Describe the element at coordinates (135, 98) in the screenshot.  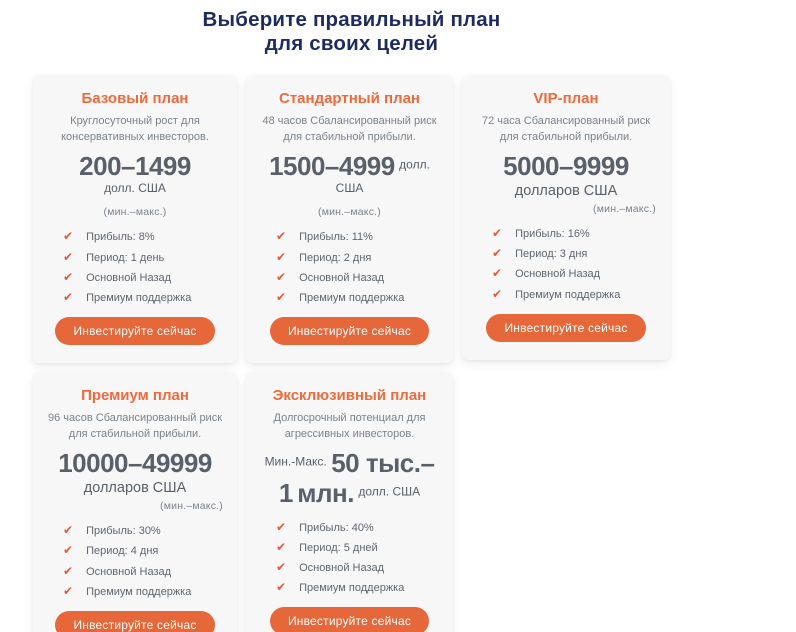
I see `plan-title: Базовый план` at that location.